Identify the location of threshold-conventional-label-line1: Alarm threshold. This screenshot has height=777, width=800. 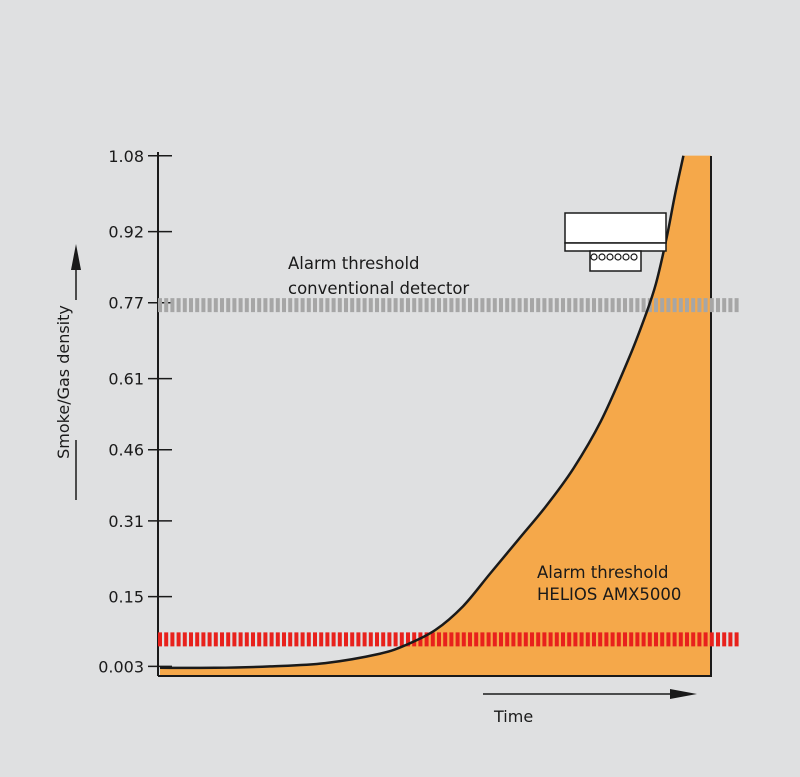
(354, 263).